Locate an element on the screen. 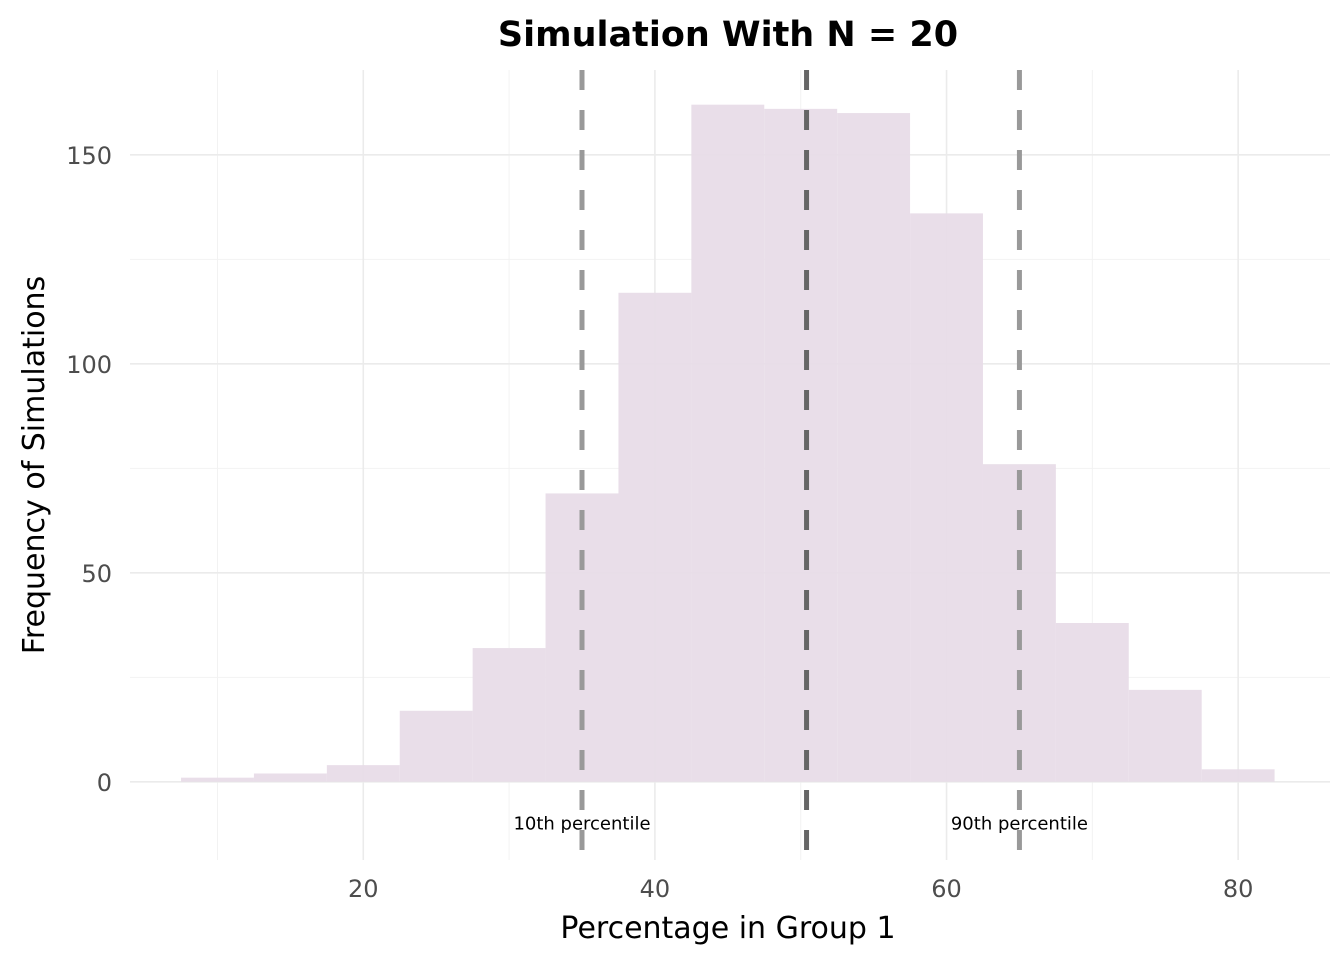  x-tick-label: 80 is located at coordinates (1238, 889).